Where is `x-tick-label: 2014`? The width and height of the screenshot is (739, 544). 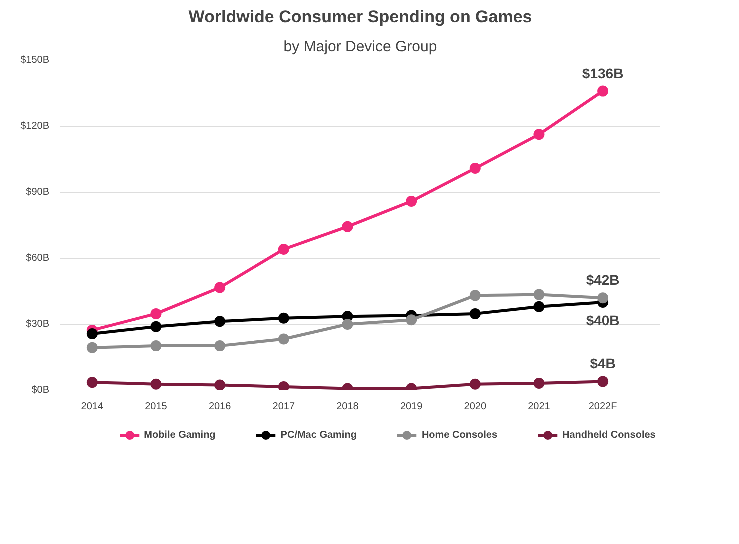 x-tick-label: 2014 is located at coordinates (92, 407).